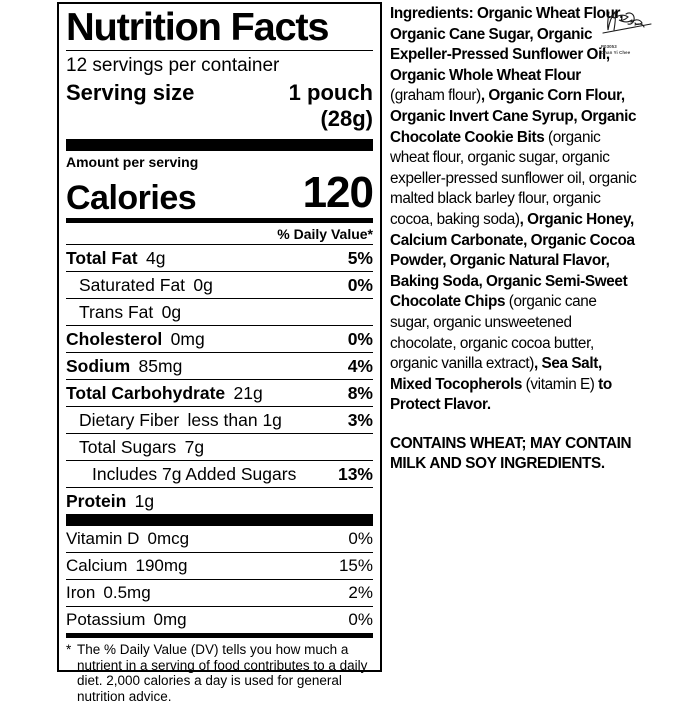 The height and width of the screenshot is (704, 679). Describe the element at coordinates (220, 193) in the screenshot. I see `calories-row: Calories 120` at that location.